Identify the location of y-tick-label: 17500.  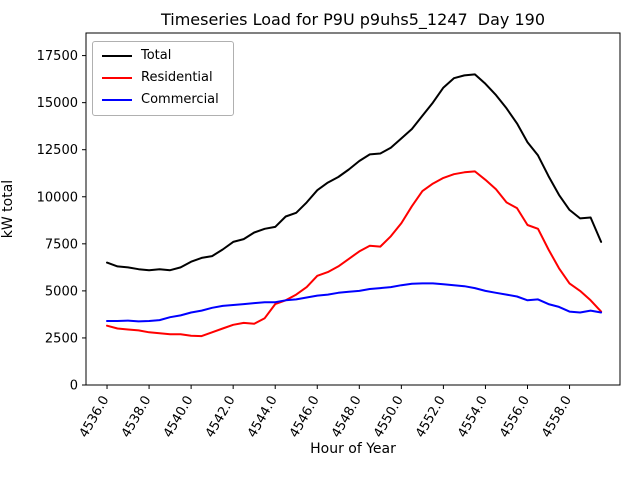
(57, 56).